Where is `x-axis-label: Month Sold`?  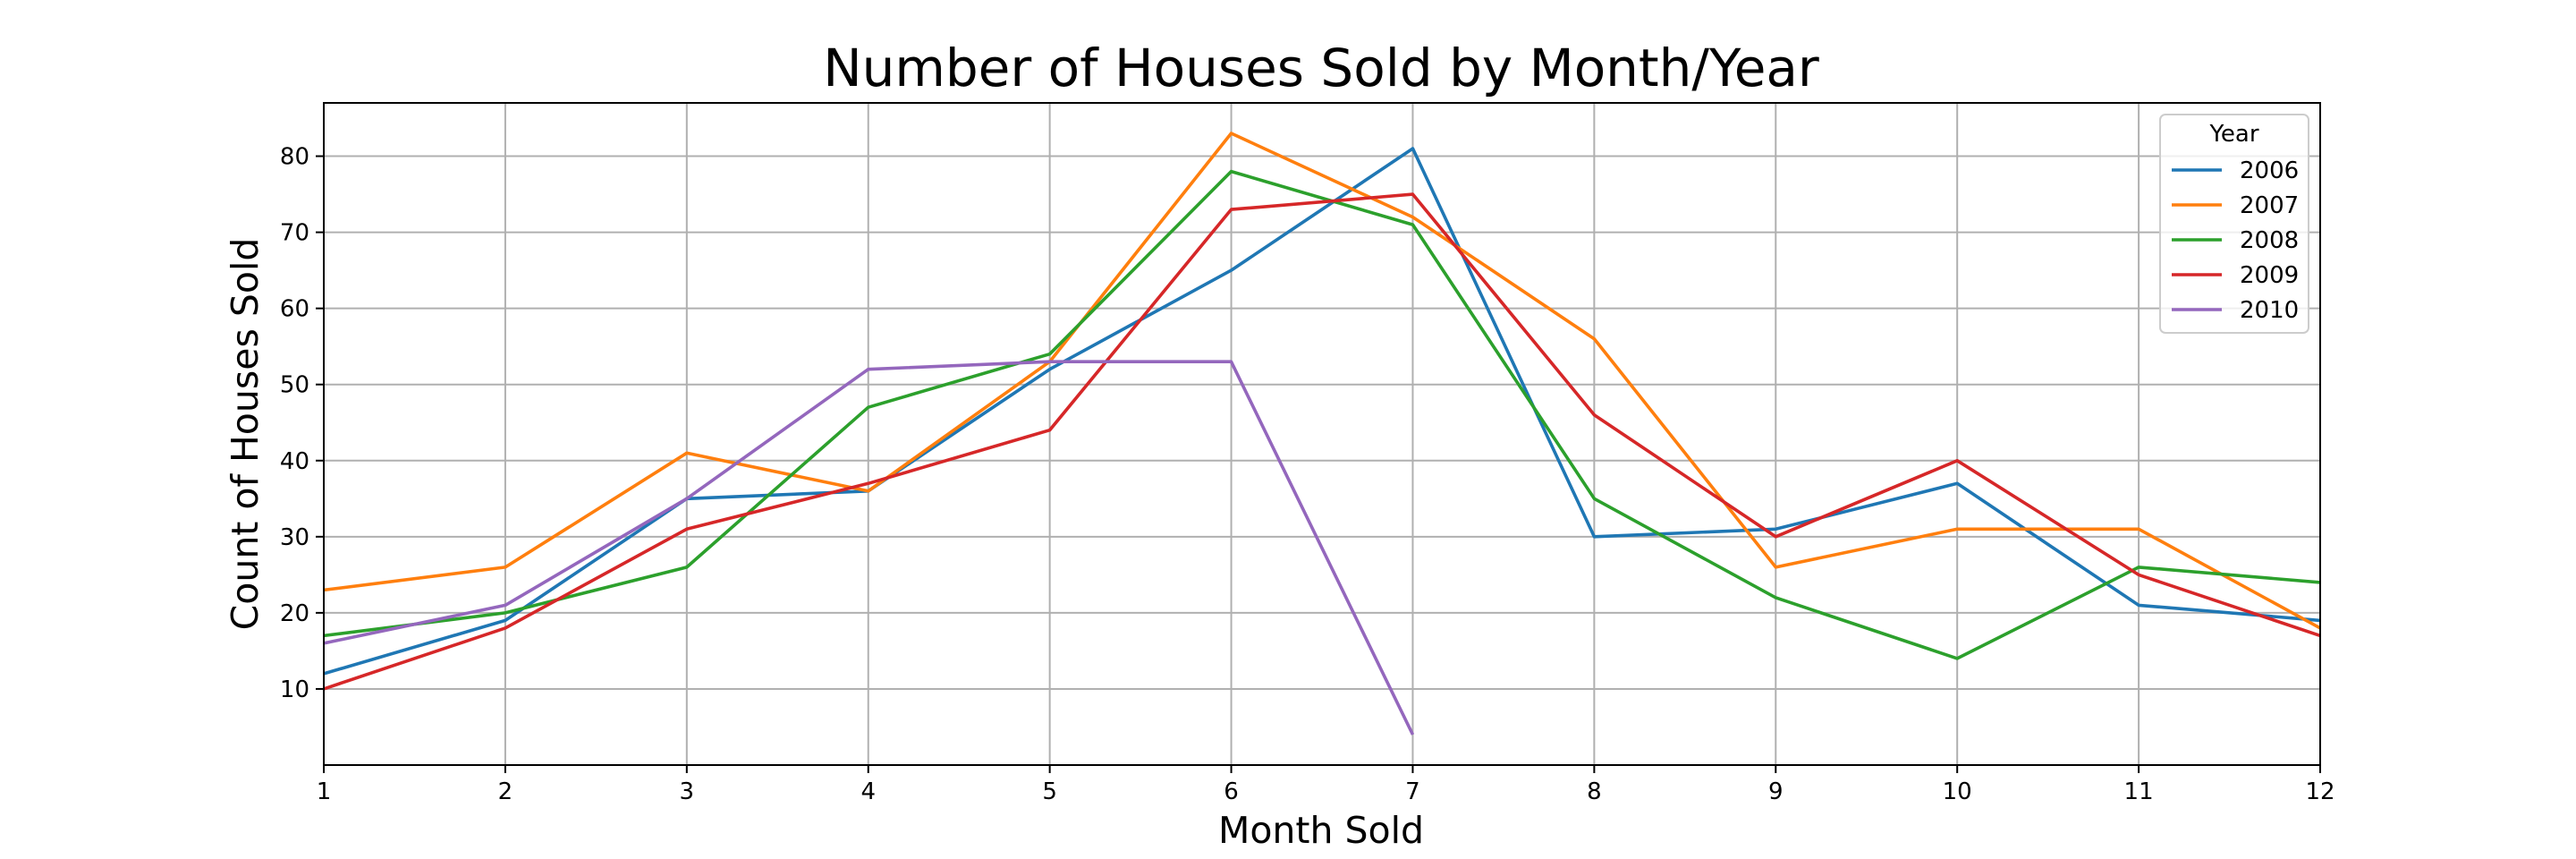
x-axis-label: Month Sold is located at coordinates (1321, 830).